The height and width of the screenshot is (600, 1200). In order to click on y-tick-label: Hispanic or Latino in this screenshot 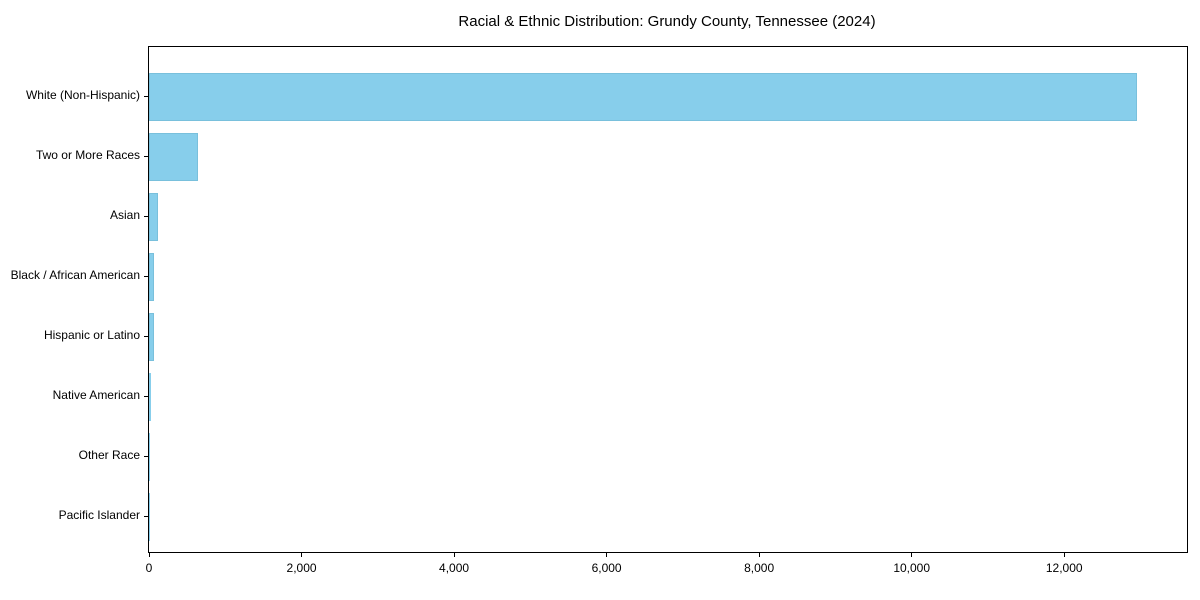, I will do `click(91, 335)`.